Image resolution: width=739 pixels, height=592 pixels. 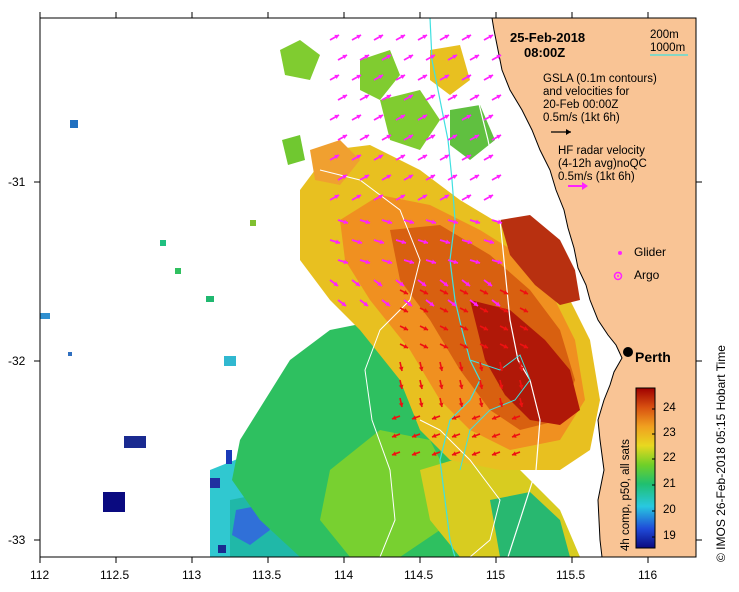 I want to click on x-tick-label: 114, so click(x=344, y=575).